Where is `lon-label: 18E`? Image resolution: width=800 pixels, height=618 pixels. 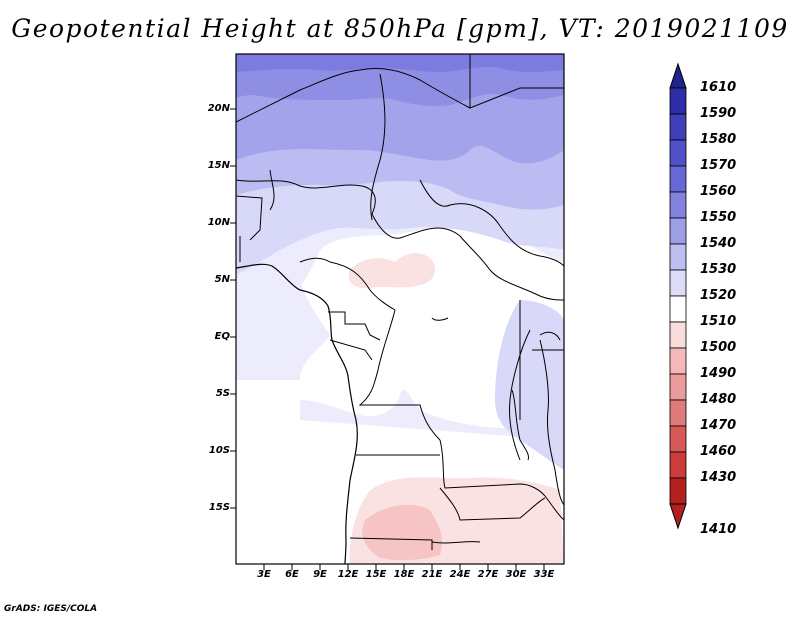
lon-label: 18E is located at coordinates (404, 574).